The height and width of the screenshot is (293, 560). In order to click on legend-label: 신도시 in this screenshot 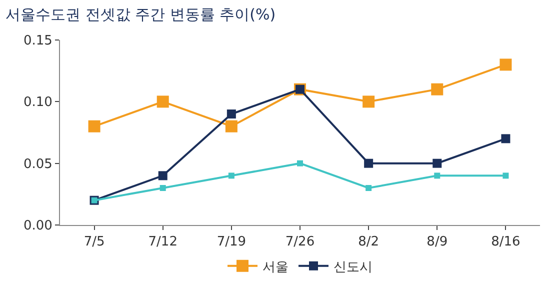, I will do `click(353, 267)`.